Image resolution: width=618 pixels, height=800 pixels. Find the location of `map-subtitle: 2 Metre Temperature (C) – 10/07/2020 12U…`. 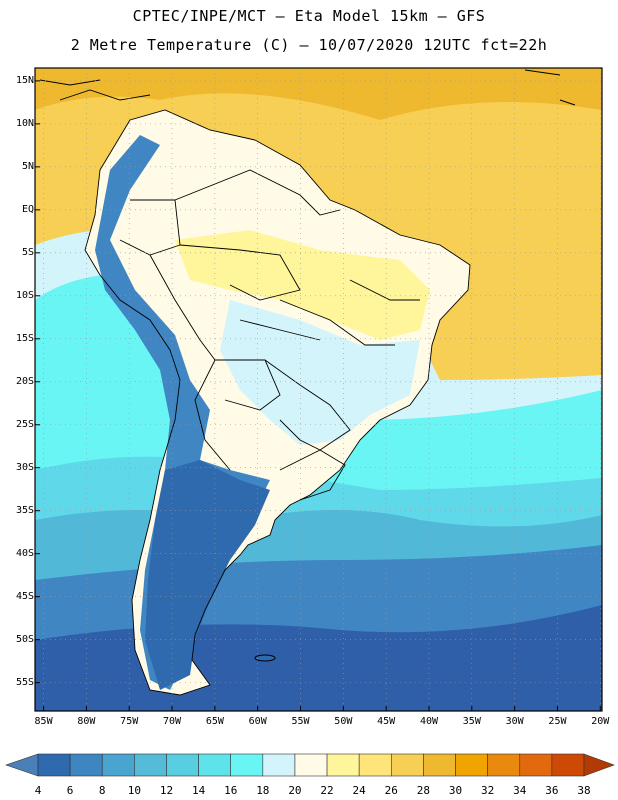

map-subtitle: 2 Metre Temperature (C) – 10/07/2020 12U… is located at coordinates (309, 45).